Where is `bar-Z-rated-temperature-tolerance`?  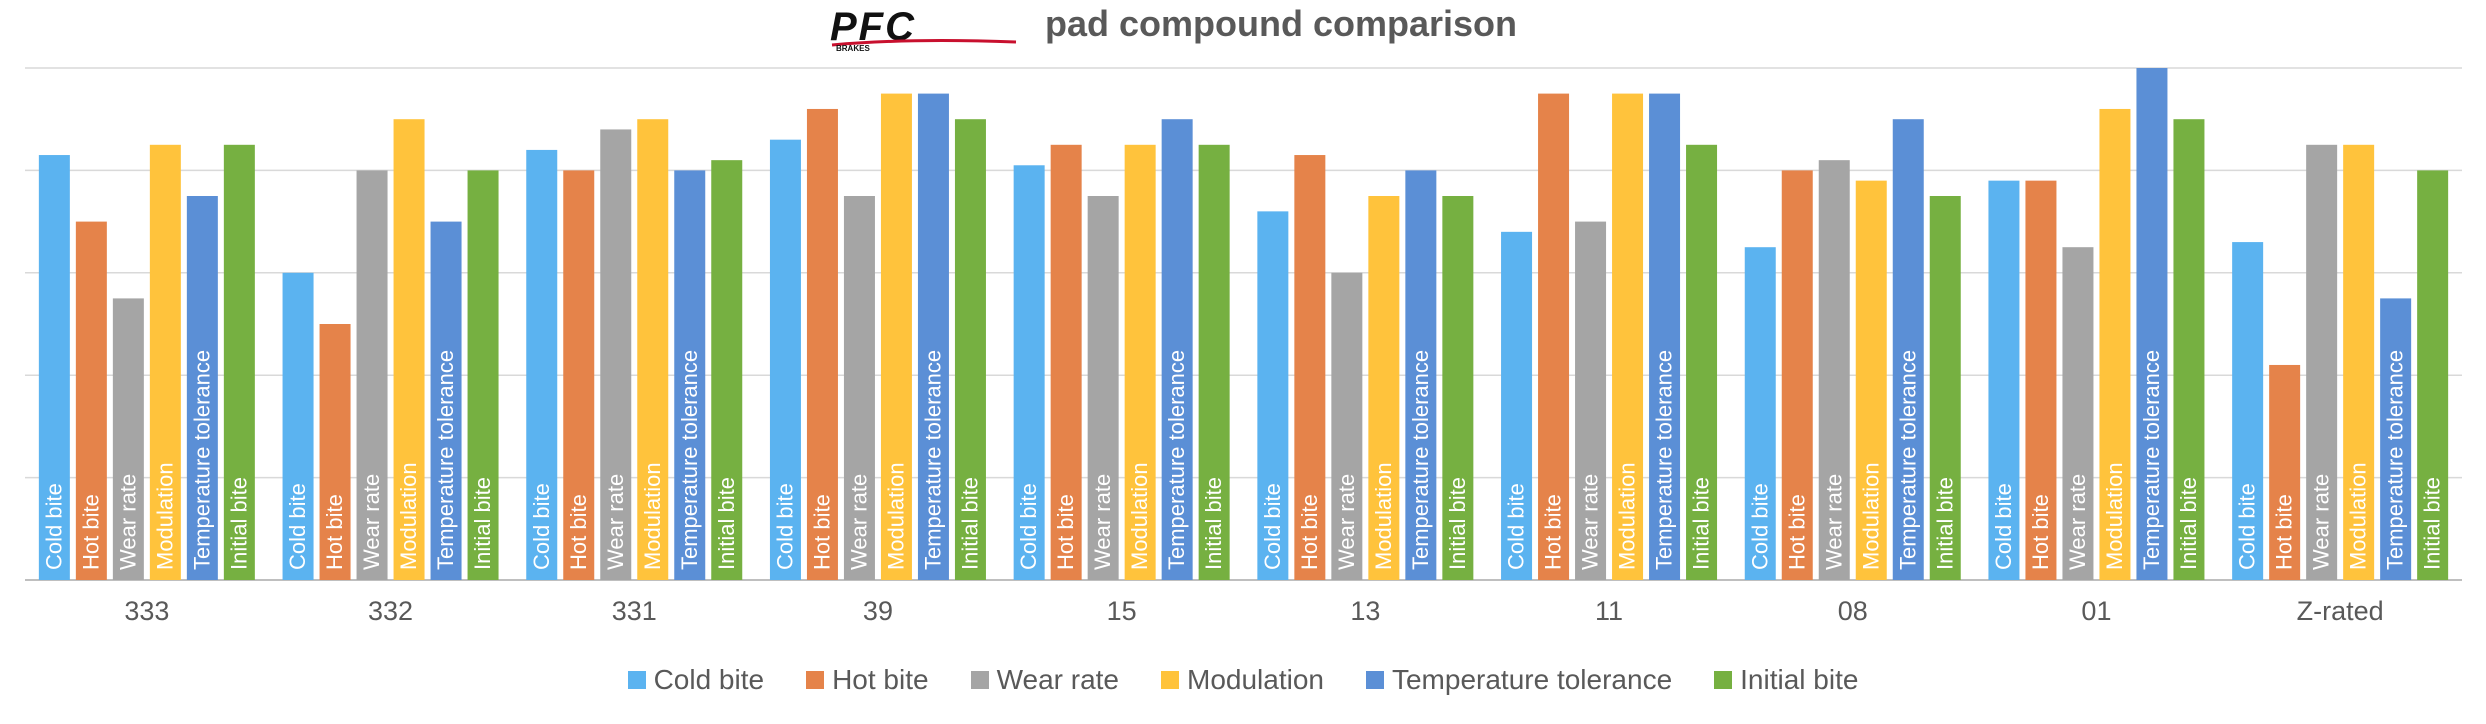
bar-Z-rated-temperature-tolerance is located at coordinates (2396, 439).